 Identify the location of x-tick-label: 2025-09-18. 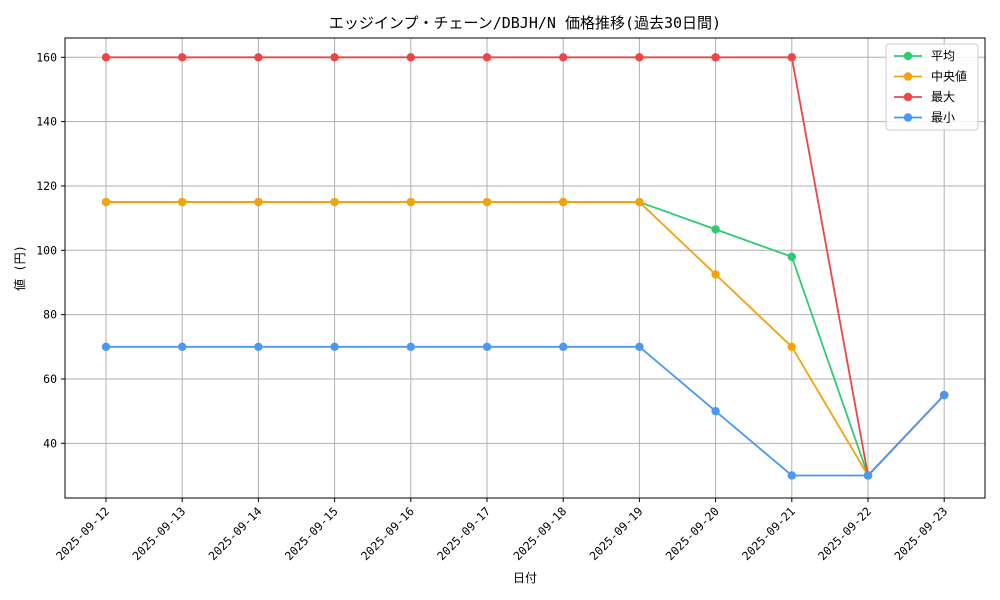
(539, 533).